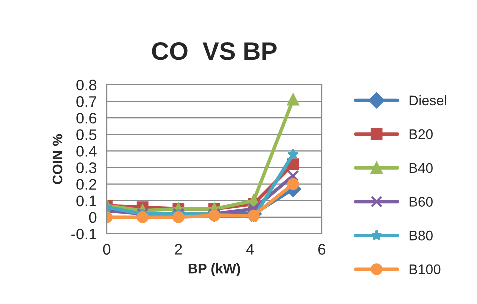 This screenshot has height=304, width=477. I want to click on legend-label: Diesel, so click(428, 100).